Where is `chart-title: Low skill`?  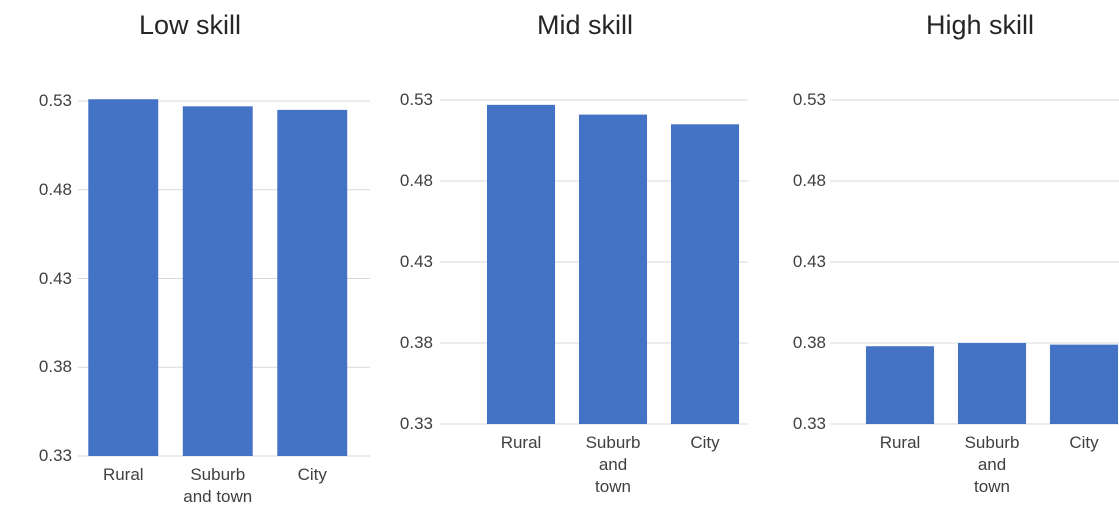 chart-title: Low skill is located at coordinates (190, 25).